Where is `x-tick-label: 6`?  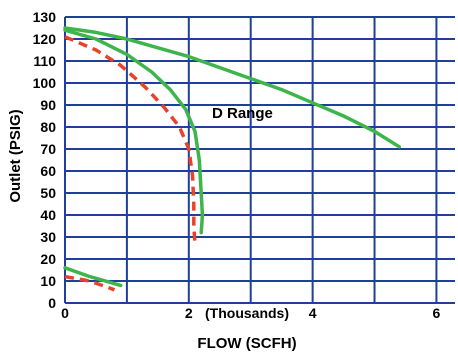
x-tick-label: 6 is located at coordinates (437, 313).